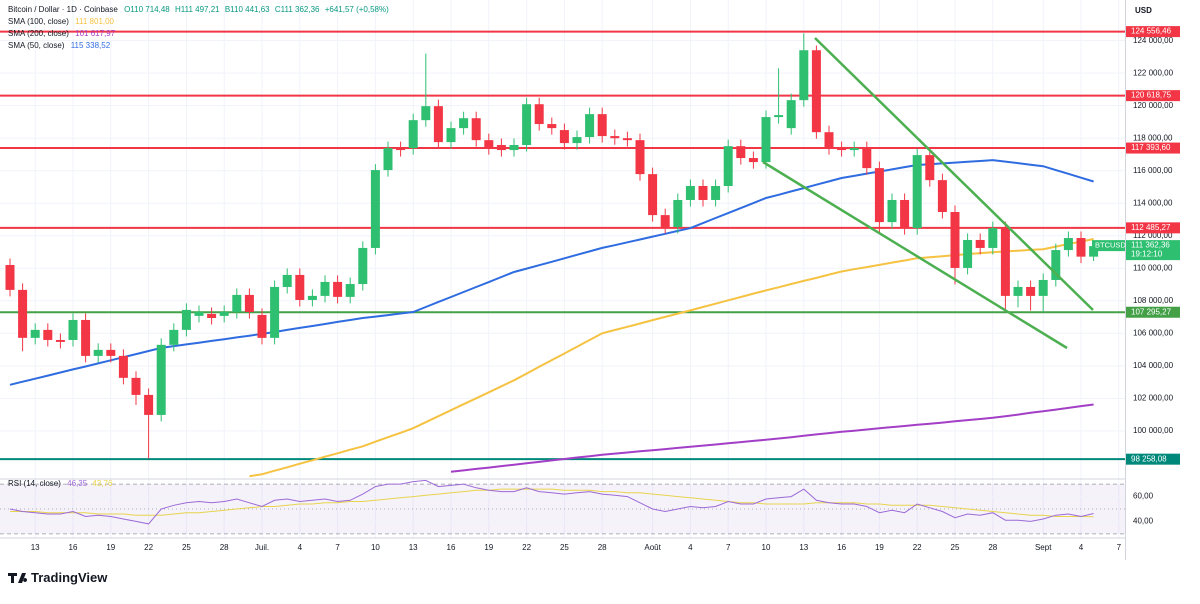 The width and height of the screenshot is (1200, 604). I want to click on rsi-tick-label: 40,00, so click(1143, 521).